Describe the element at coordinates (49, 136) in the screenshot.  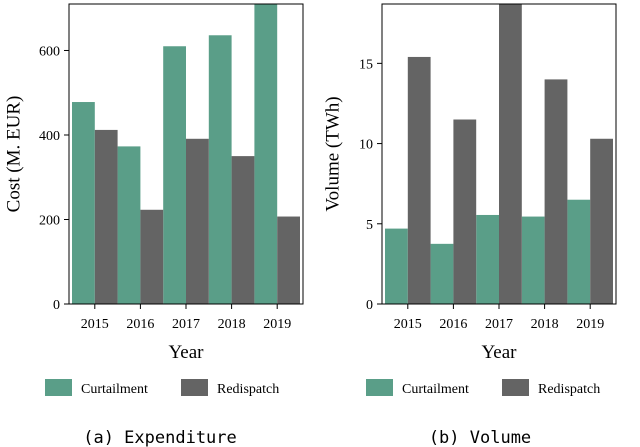
I see `y-tick-label: 400` at that location.